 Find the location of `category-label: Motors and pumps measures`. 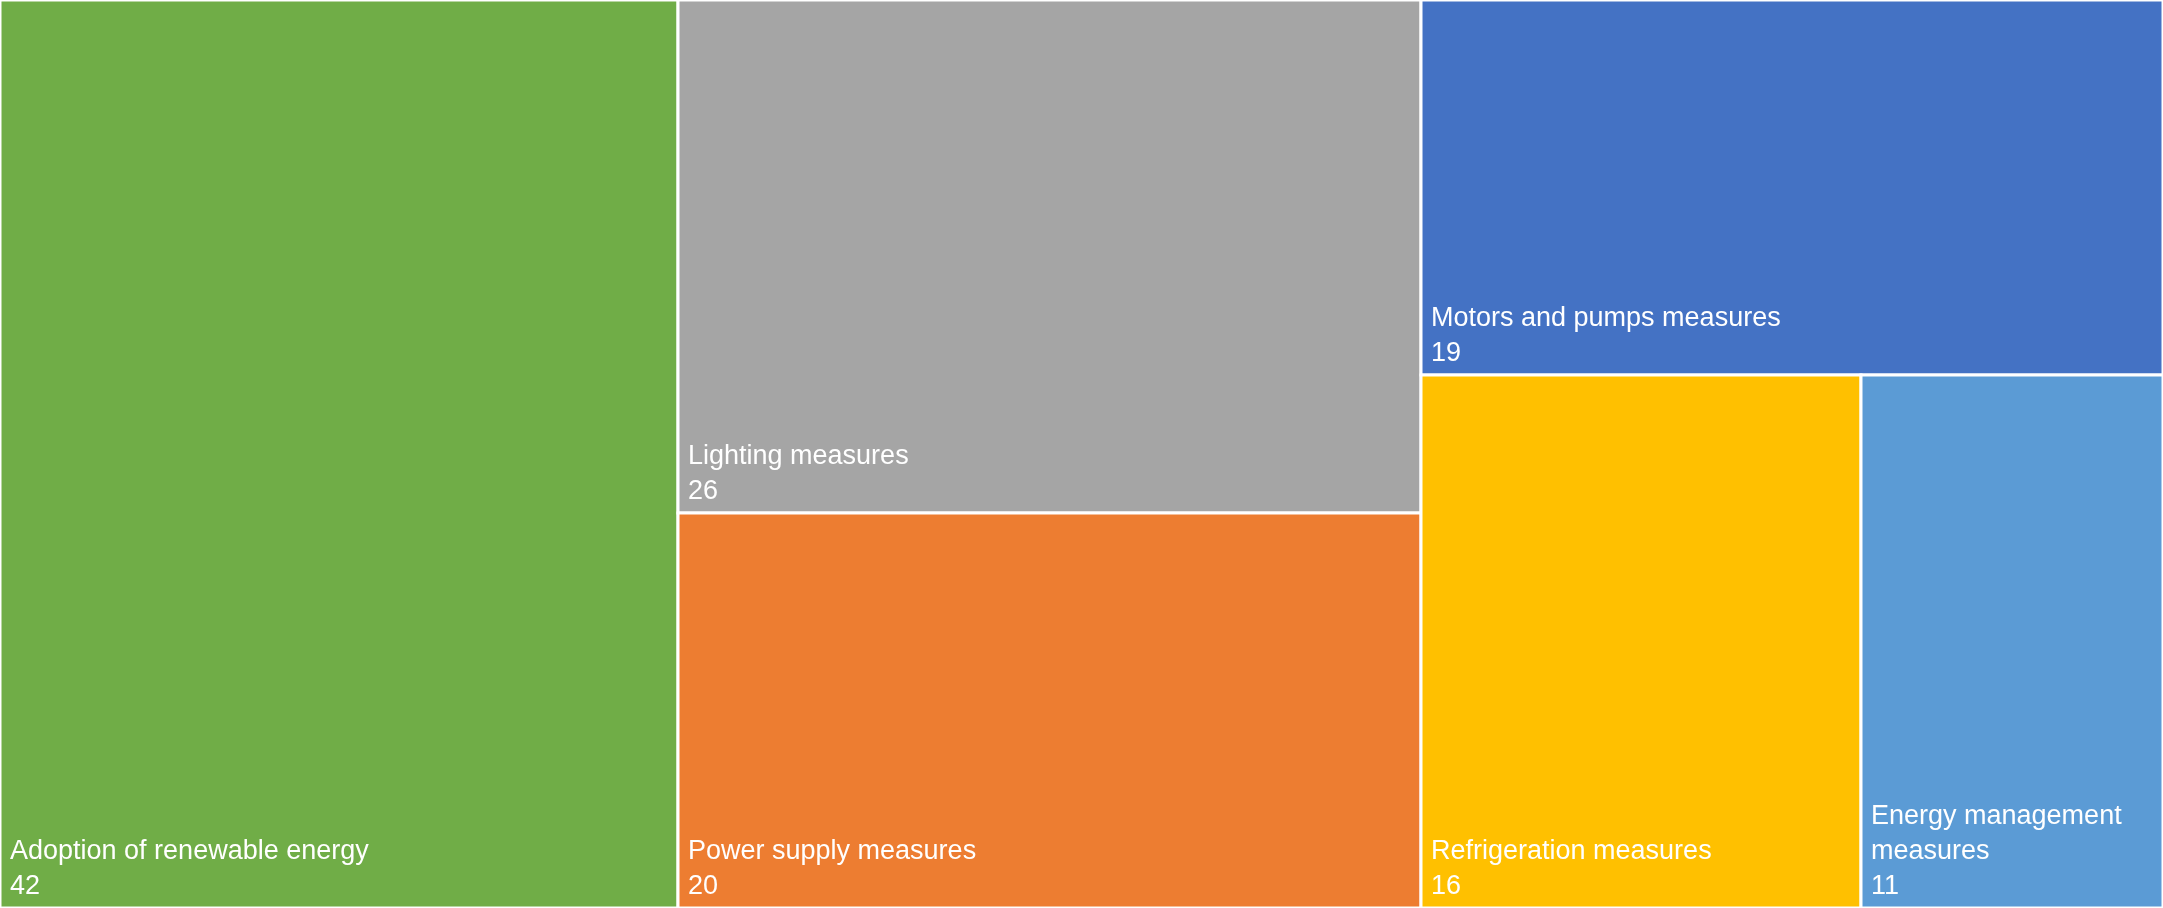

category-label: Motors and pumps measures is located at coordinates (1606, 316).